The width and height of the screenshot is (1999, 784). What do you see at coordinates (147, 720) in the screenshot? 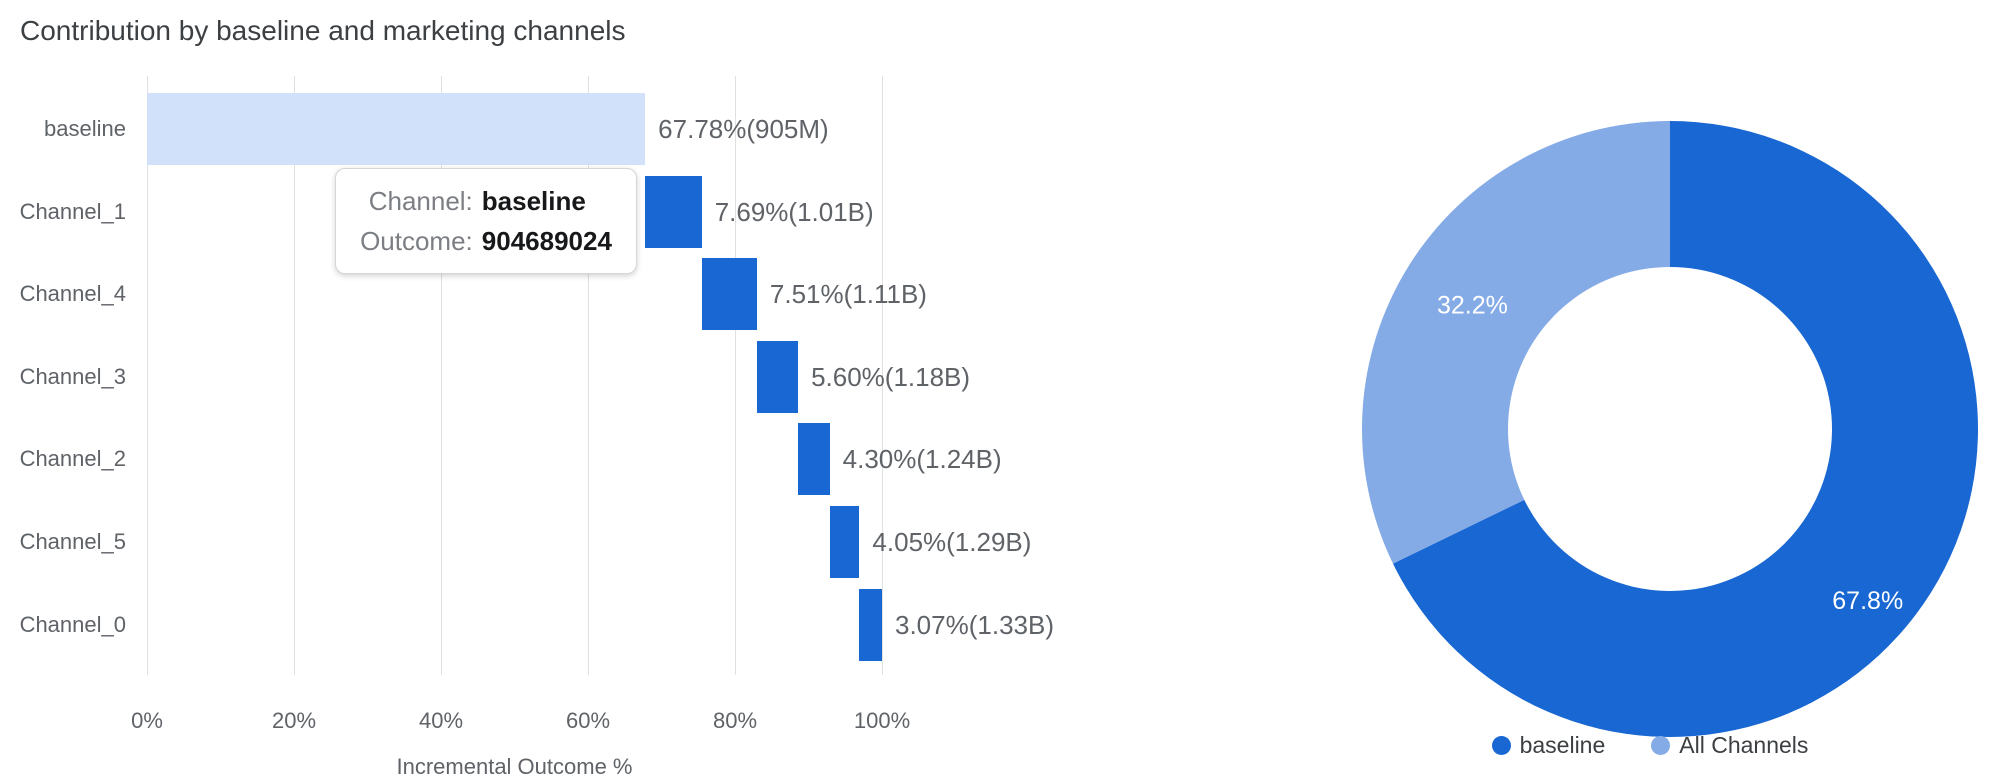
I see `x-tick-label: 0%` at bounding box center [147, 720].